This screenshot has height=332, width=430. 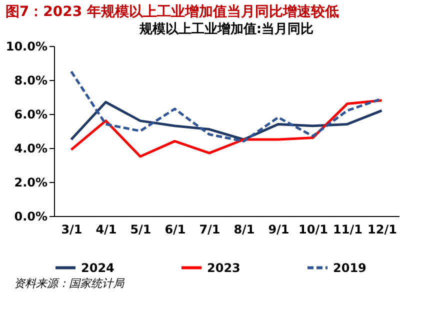 What do you see at coordinates (31, 217) in the screenshot?
I see `y-tick-label: 0.0%` at bounding box center [31, 217].